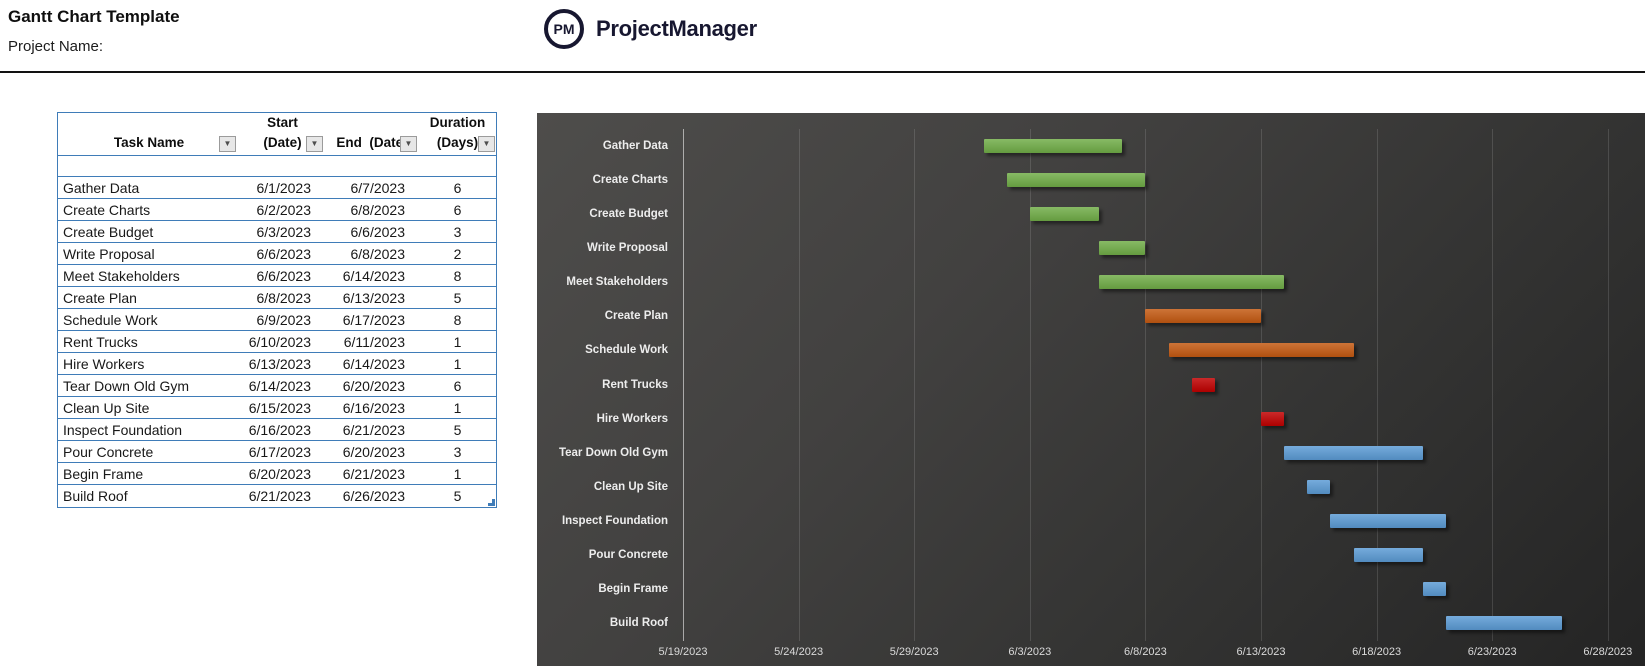  Describe the element at coordinates (227, 144) in the screenshot. I see `filter-dropdown-task-name: ▼` at that location.